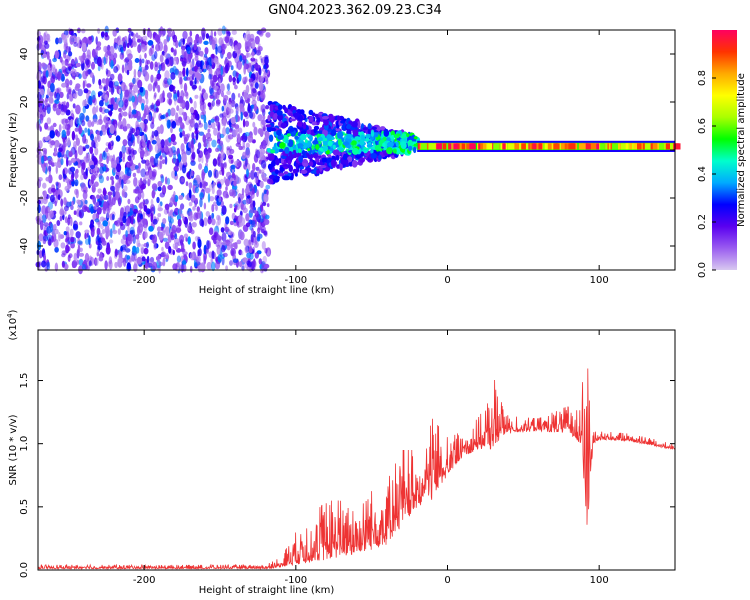  Describe the element at coordinates (599, 280) in the screenshot. I see `x-tick-label: 100` at that location.